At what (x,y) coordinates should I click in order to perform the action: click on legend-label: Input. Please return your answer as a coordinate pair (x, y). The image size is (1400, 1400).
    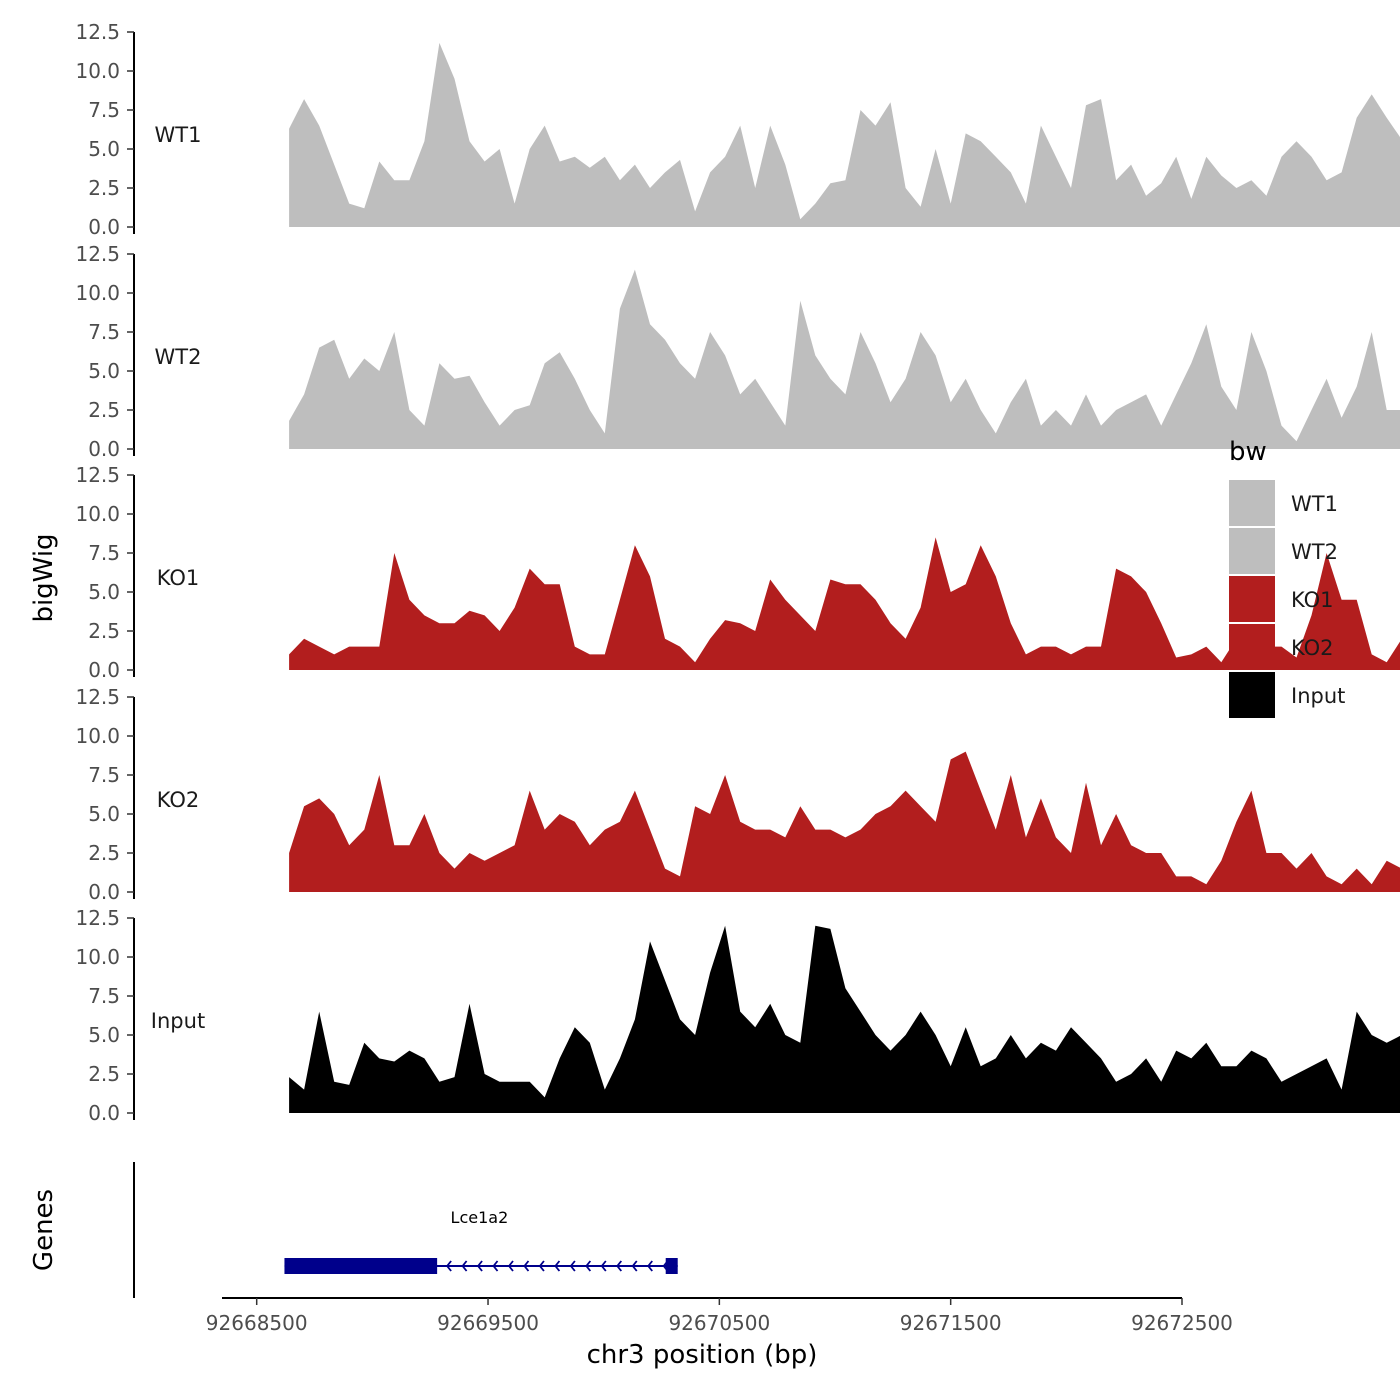
    Looking at the image, I should click on (1318, 696).